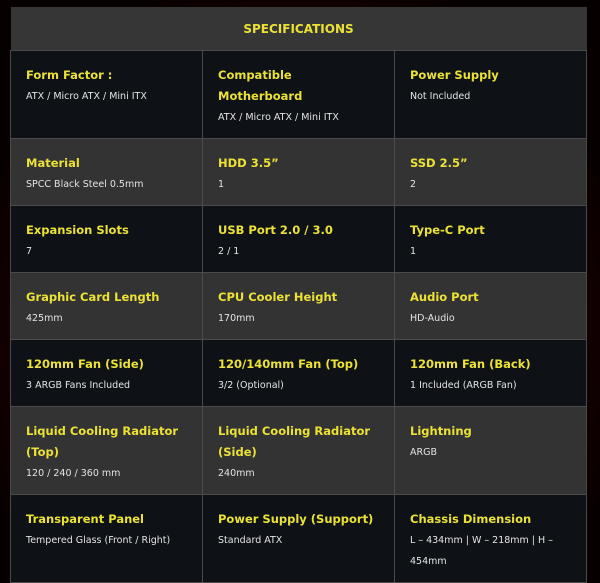  I want to click on spec-value: 2, so click(413, 184).